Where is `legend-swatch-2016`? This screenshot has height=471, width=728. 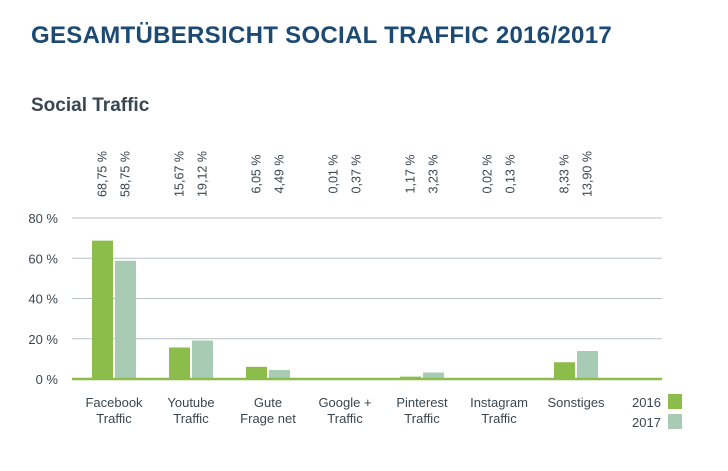 legend-swatch-2016 is located at coordinates (675, 401).